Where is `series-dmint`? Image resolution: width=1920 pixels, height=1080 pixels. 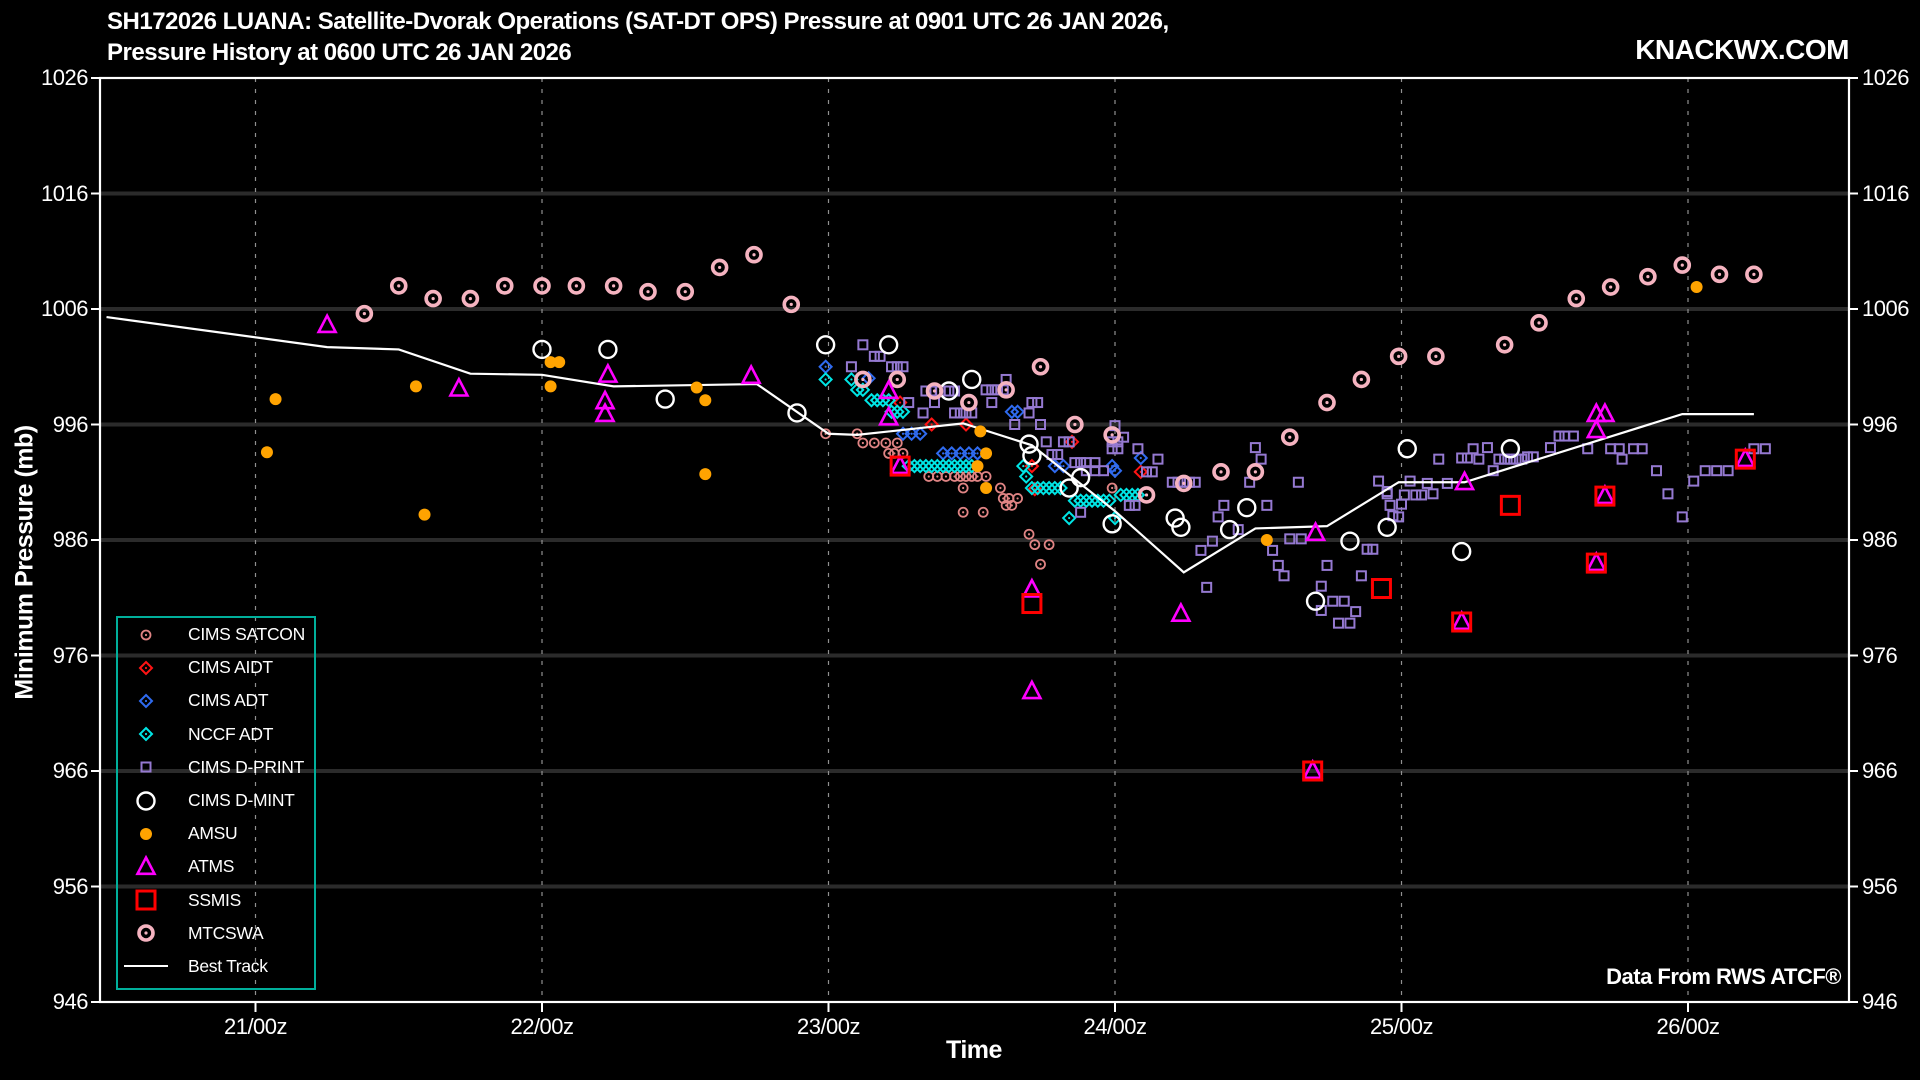
series-dmint is located at coordinates (1026, 473).